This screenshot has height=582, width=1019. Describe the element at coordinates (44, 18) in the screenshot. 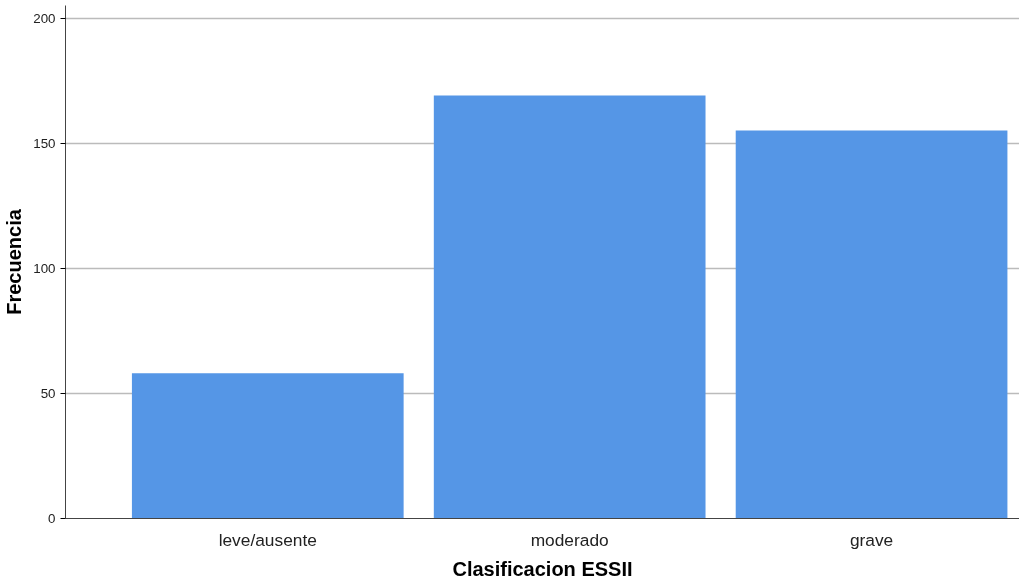

I see `y-tick-label: 200` at that location.